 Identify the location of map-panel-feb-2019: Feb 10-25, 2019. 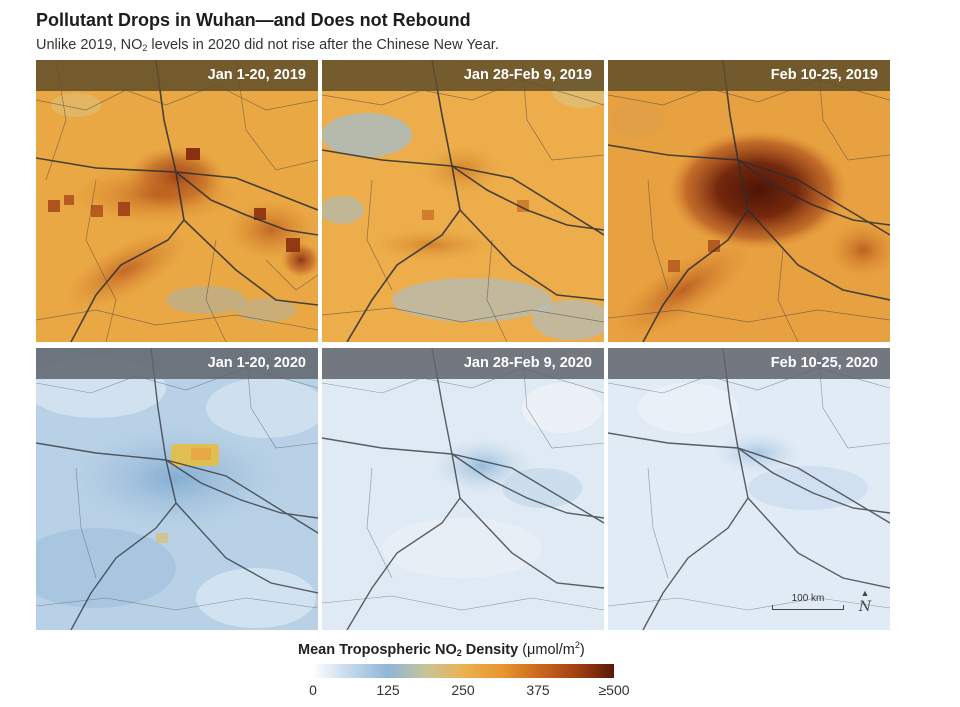
(749, 201).